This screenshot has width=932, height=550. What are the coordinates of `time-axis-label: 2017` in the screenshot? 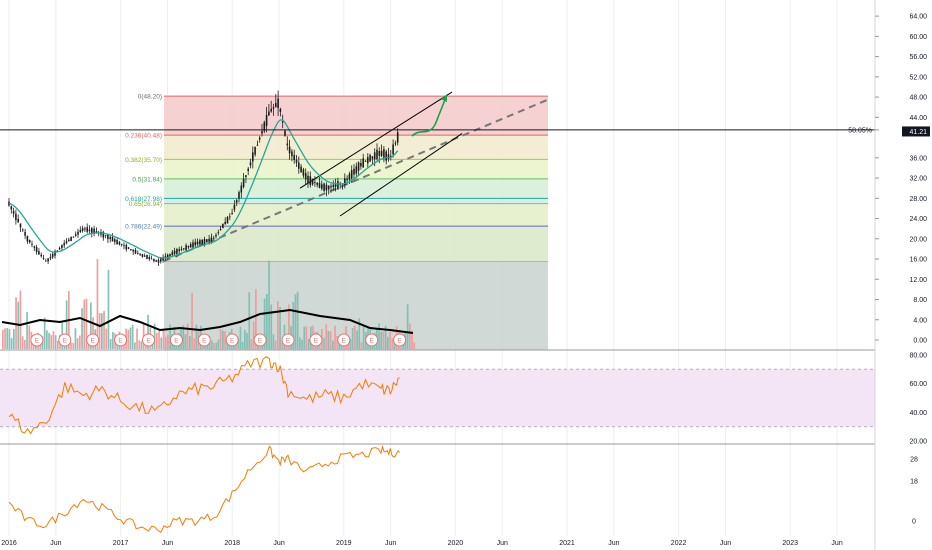 It's located at (121, 543).